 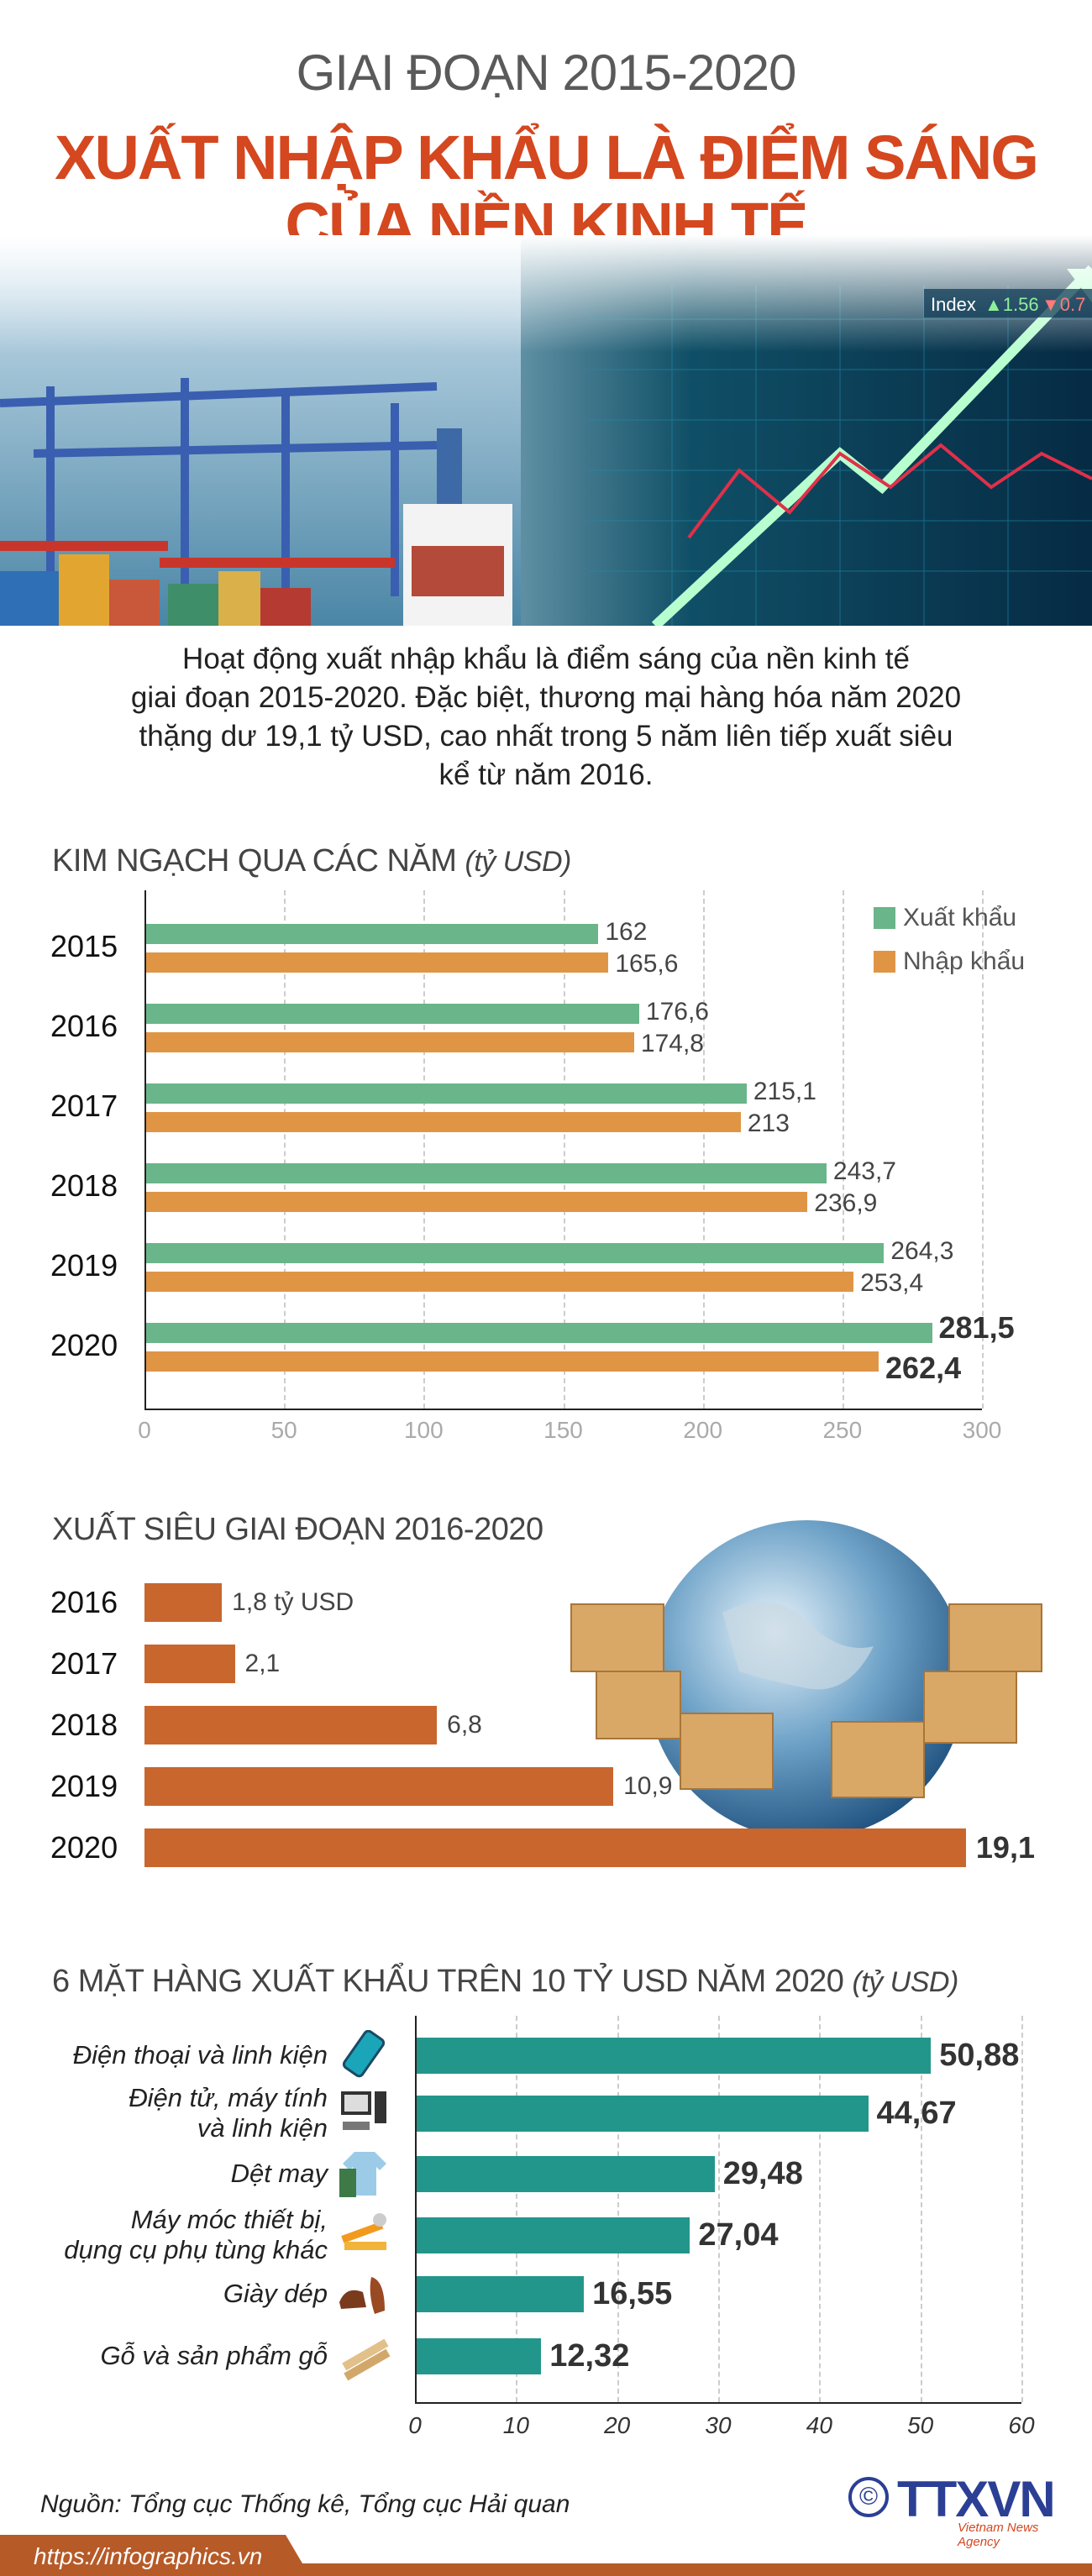 What do you see at coordinates (364, 2173) in the screenshot?
I see `clothes-icon` at bounding box center [364, 2173].